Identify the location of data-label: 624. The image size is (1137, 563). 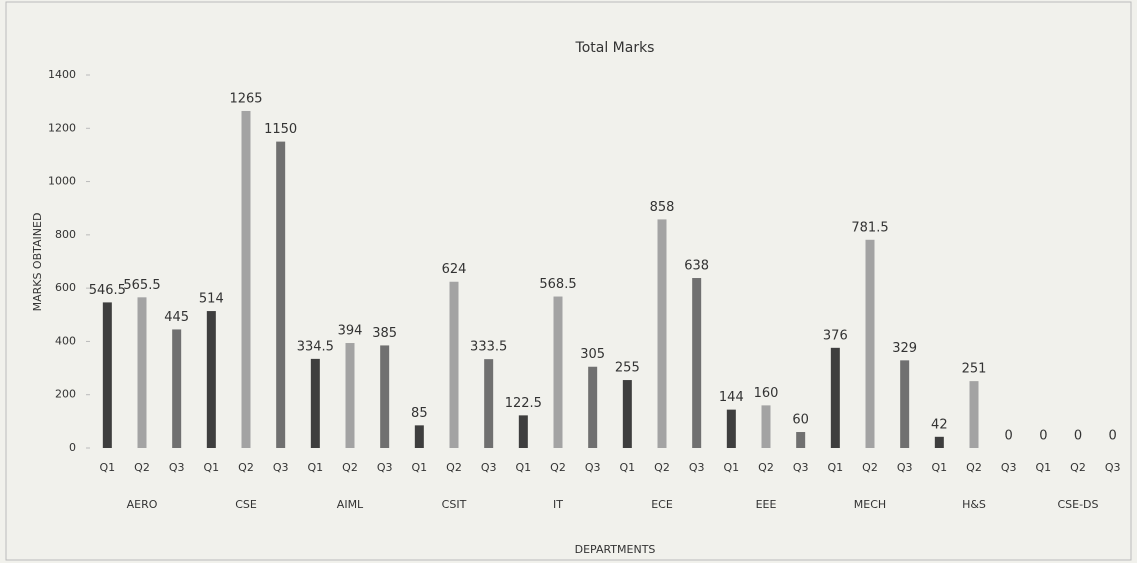
(454, 269).